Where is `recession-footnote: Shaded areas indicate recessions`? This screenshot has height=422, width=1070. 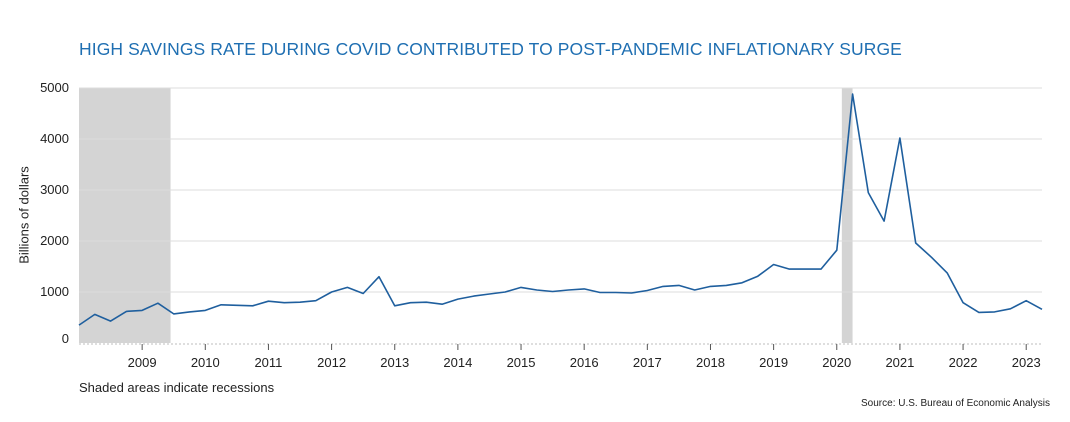
recession-footnote: Shaded areas indicate recessions is located at coordinates (177, 387).